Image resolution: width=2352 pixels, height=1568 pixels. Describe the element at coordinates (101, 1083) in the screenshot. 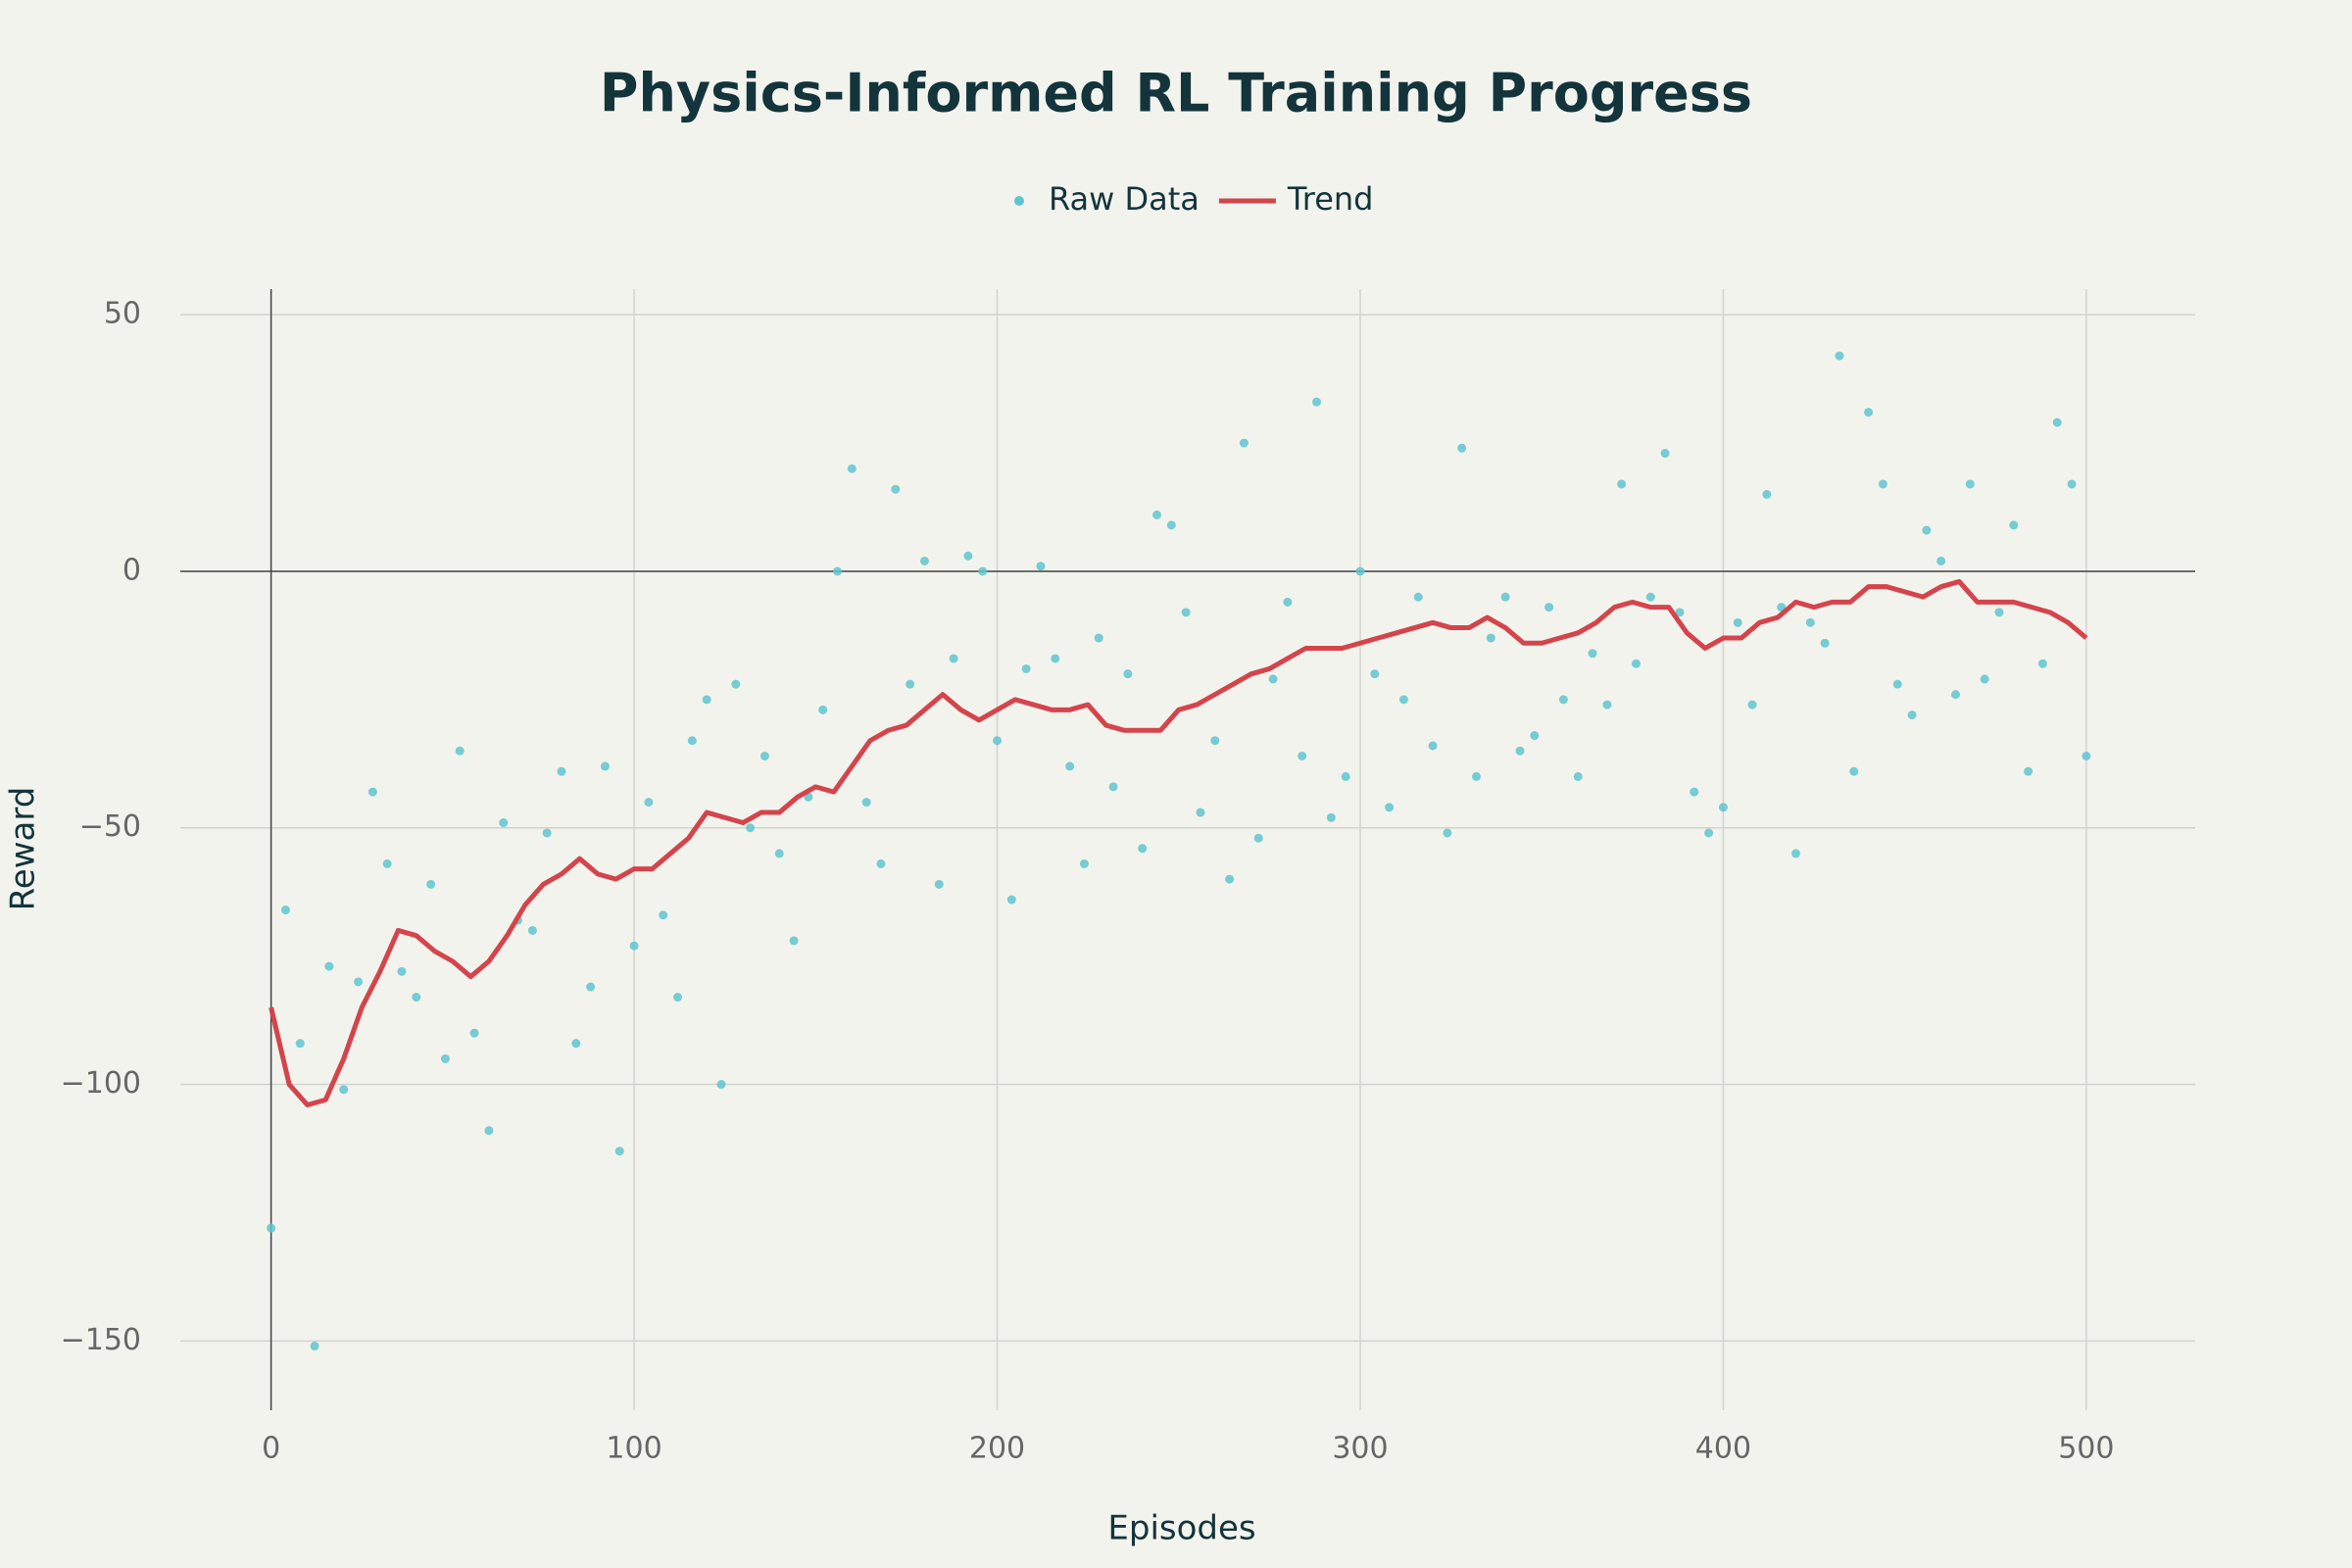

I see `y-tick-label: −100` at that location.